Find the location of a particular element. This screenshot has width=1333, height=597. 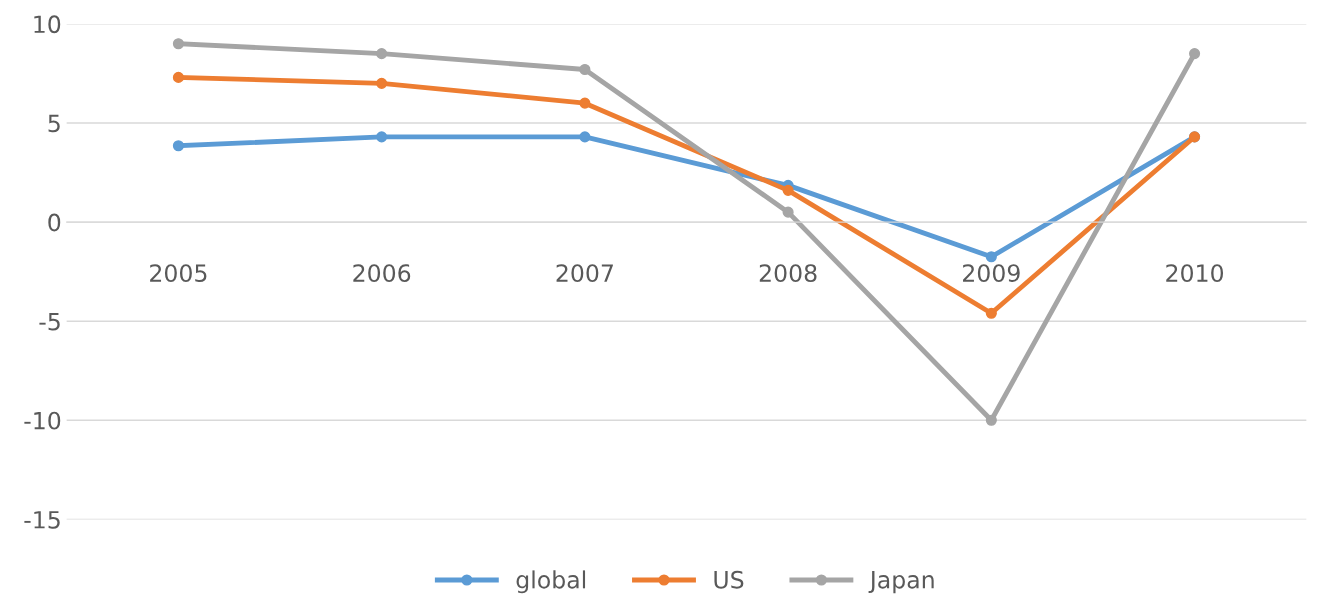

x-tick-label: 2010 is located at coordinates (1195, 273).